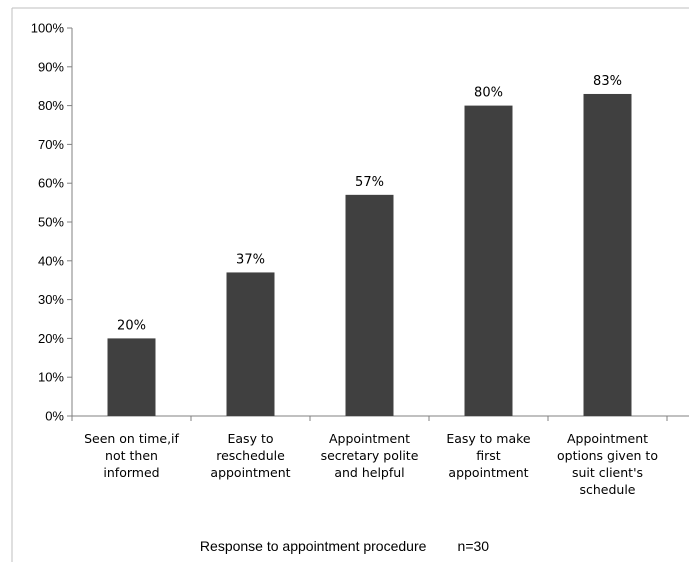 The height and width of the screenshot is (562, 689). What do you see at coordinates (54, 416) in the screenshot?
I see `y-tick-label: 0%` at bounding box center [54, 416].